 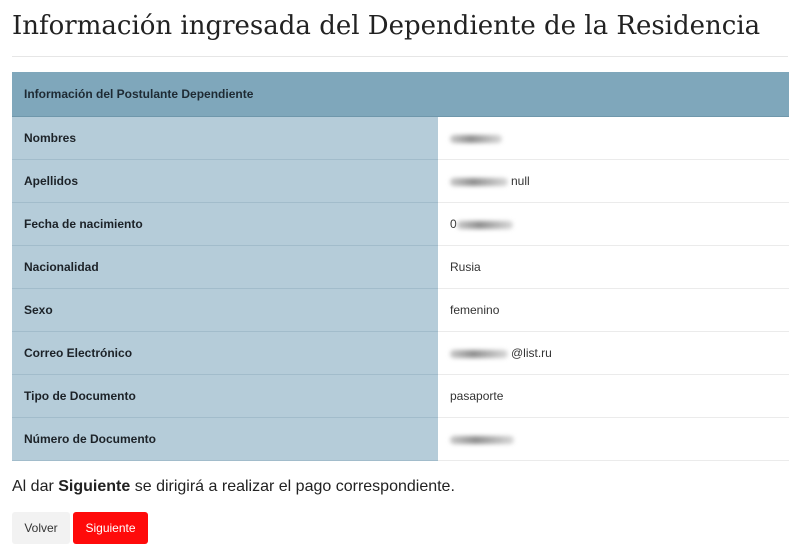 What do you see at coordinates (225, 138) in the screenshot?
I see `row-label-nombres: Nombres` at bounding box center [225, 138].